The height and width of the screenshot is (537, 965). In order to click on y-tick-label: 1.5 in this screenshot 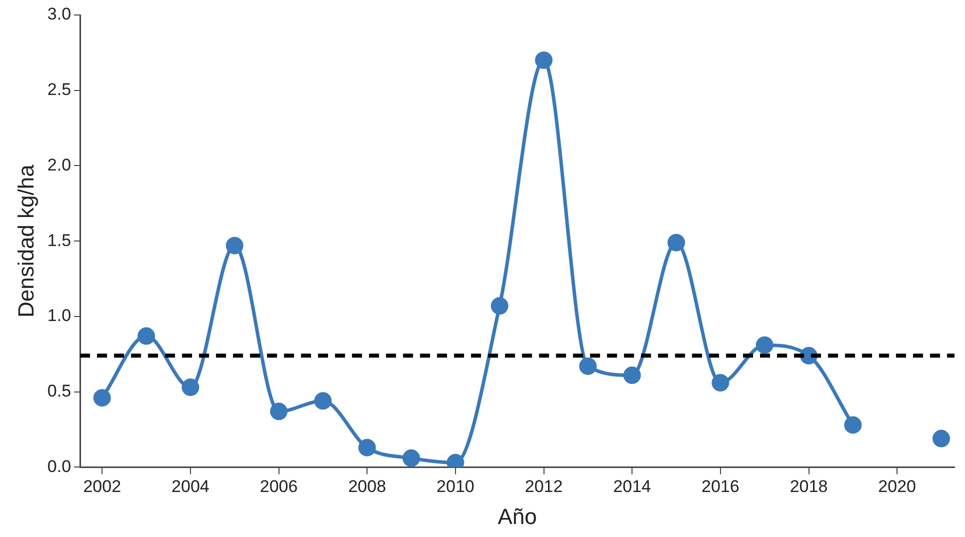, I will do `click(59, 240)`.